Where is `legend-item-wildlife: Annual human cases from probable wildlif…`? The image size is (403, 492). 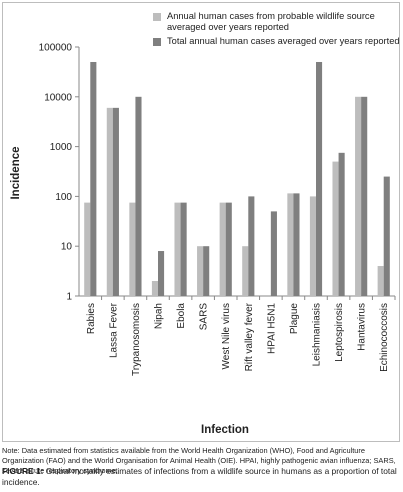
legend-item-wildlife: Annual human cases from probable wildlif… is located at coordinates (278, 22).